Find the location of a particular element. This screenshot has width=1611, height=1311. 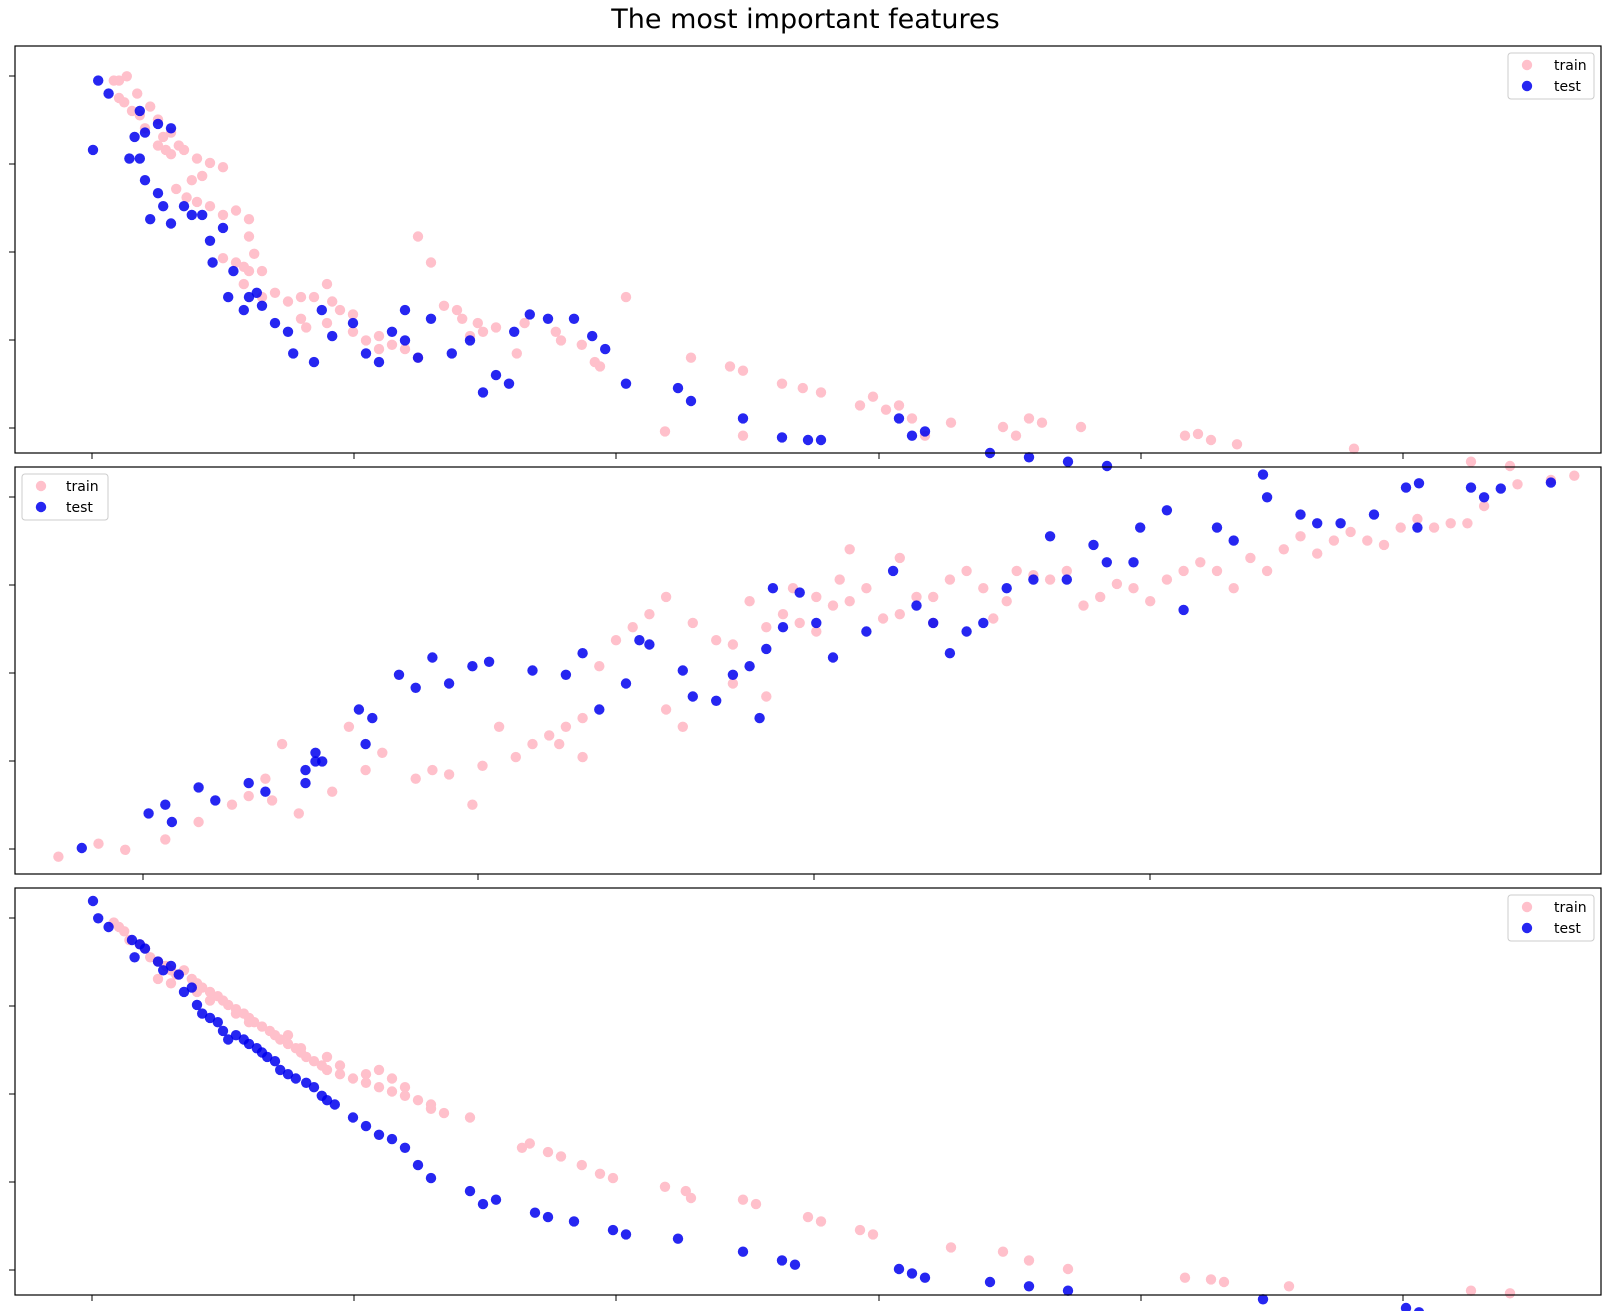

legend-label-test: test is located at coordinates (1567, 929).